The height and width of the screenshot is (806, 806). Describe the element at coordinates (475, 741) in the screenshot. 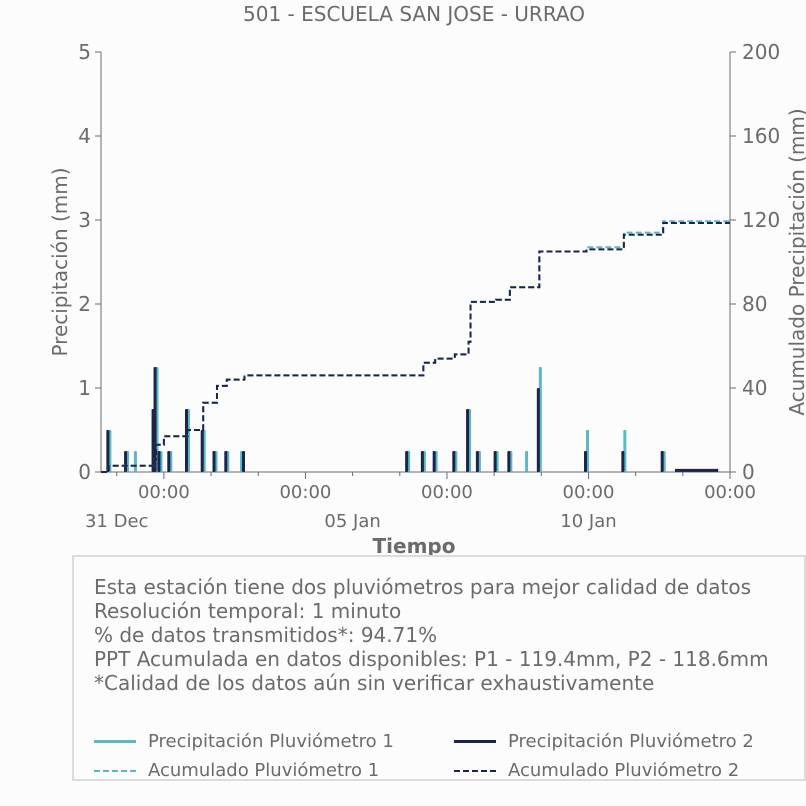

I see `legend-swatch-p2-bar` at that location.